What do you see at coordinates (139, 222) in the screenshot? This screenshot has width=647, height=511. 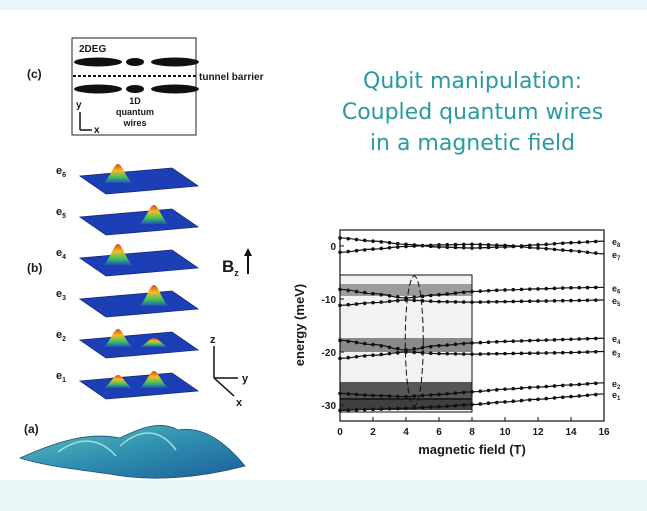 I see `wavefunction-plane` at bounding box center [139, 222].